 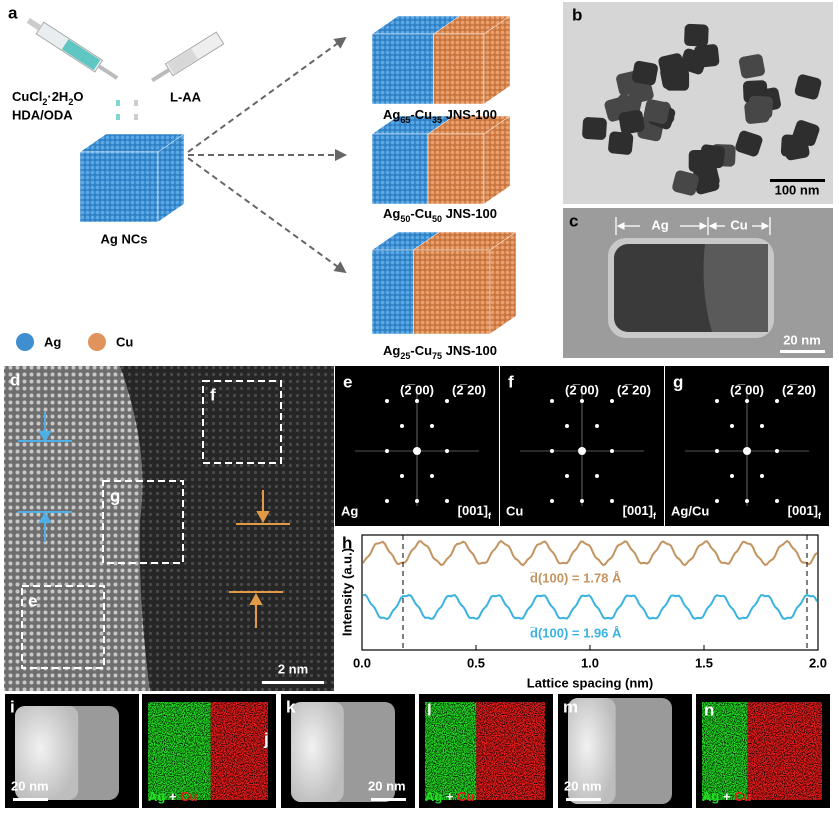 I want to click on particles, so click(x=702, y=109).